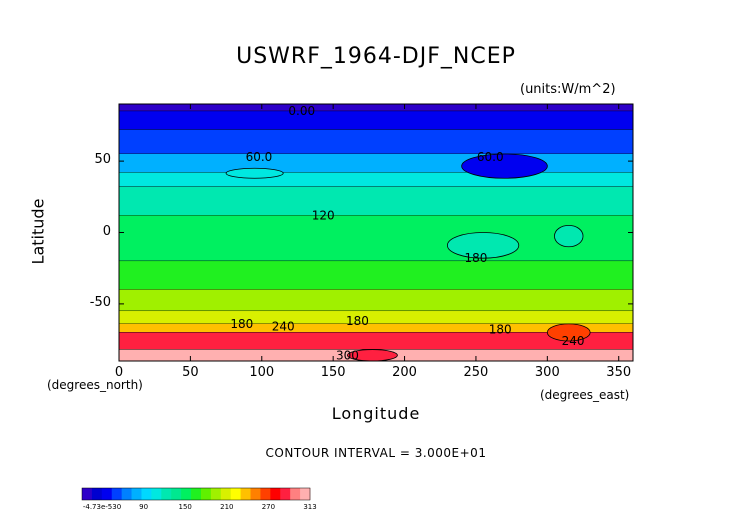 The height and width of the screenshot is (532, 752). Describe the element at coordinates (262, 372) in the screenshot. I see `x-tick-label: 100` at that location.